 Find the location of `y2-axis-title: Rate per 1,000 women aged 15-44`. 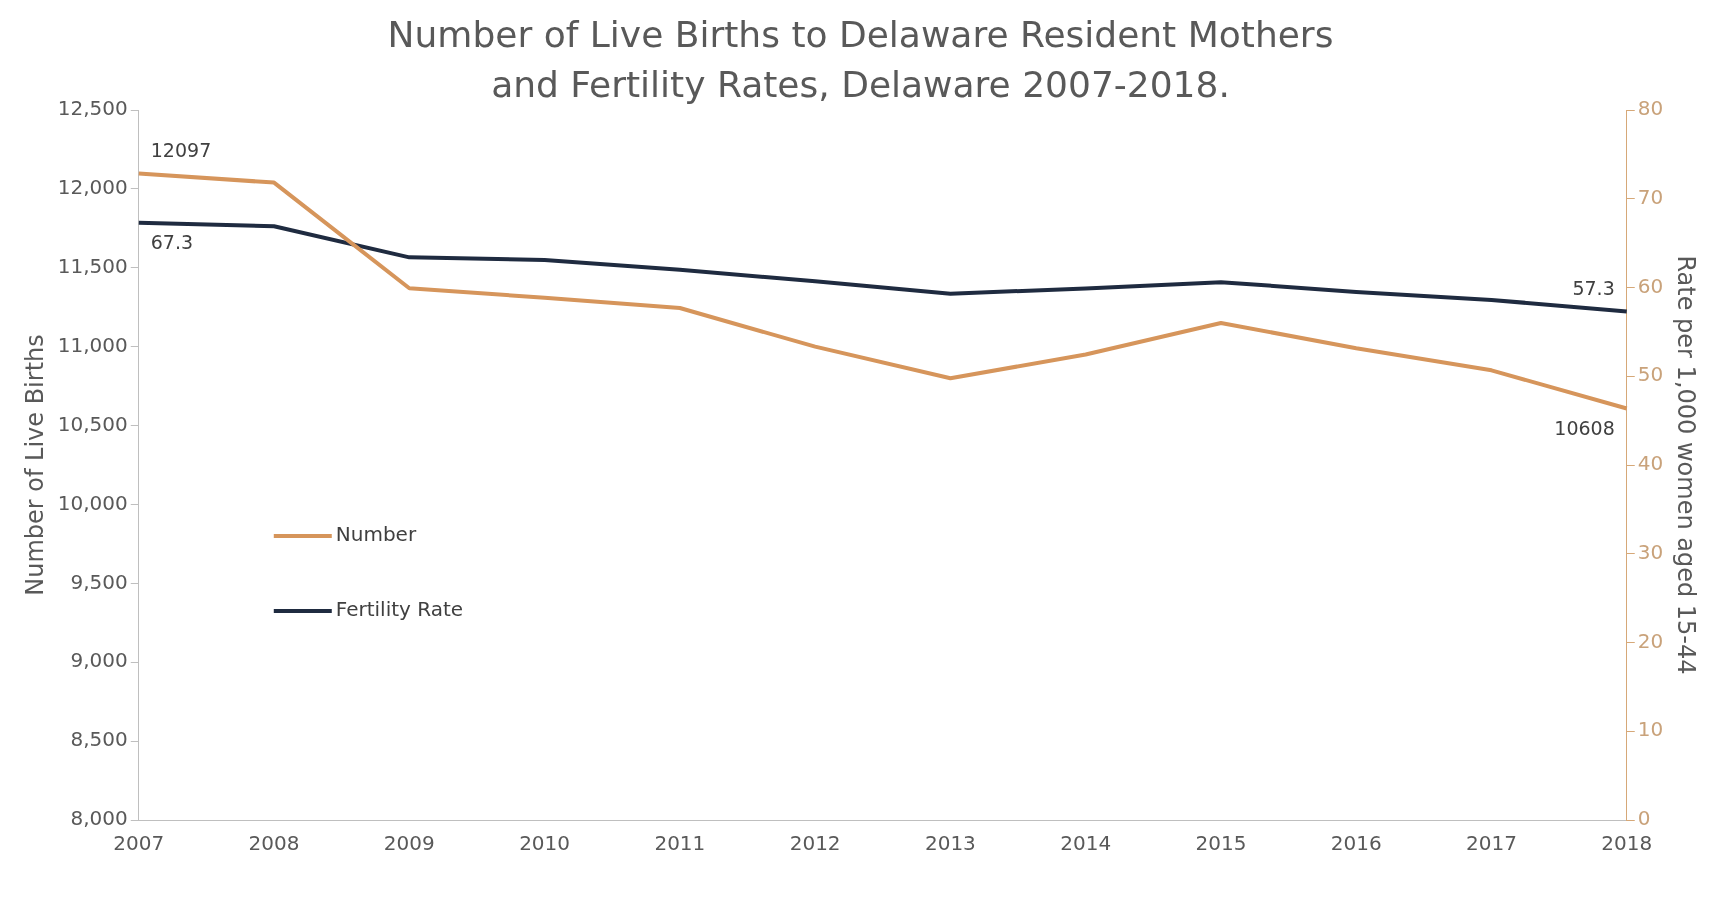

y2-axis-title: Rate per 1,000 women aged 15-44 is located at coordinates (1686, 465).